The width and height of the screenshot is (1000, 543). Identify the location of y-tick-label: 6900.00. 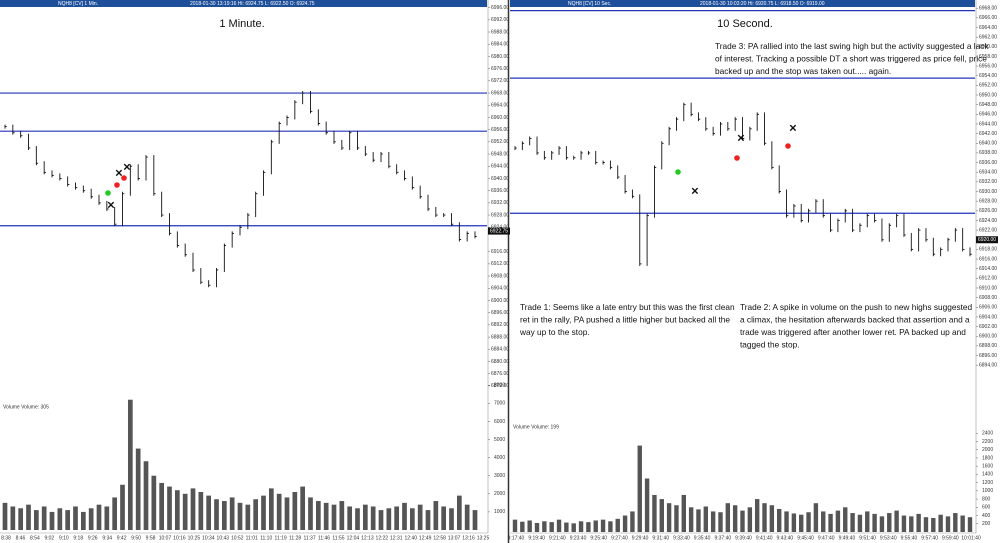
(500, 301).